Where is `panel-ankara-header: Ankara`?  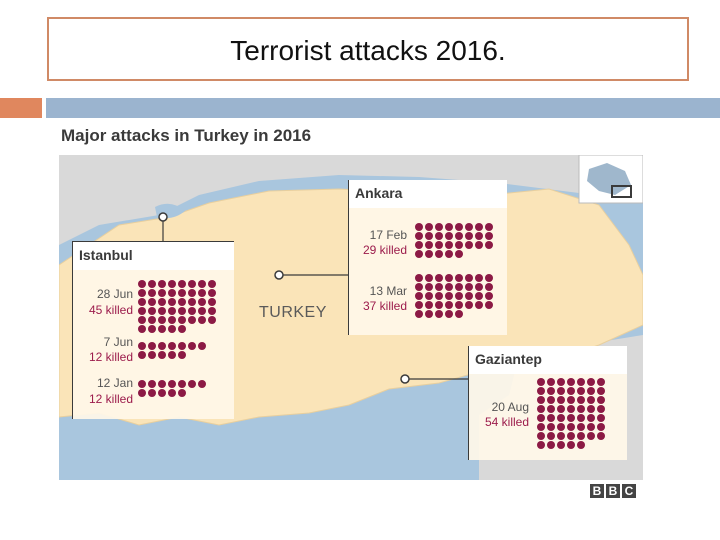 panel-ankara-header: Ankara is located at coordinates (428, 194).